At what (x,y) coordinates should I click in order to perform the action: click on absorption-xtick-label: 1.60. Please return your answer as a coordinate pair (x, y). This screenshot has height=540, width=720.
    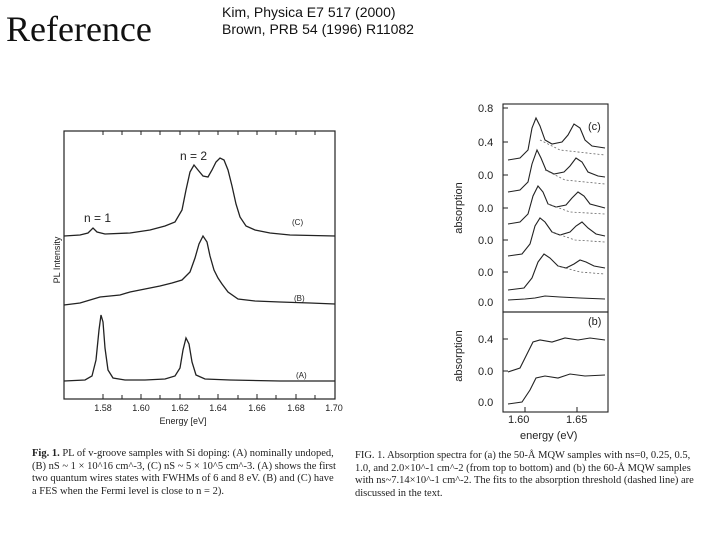
    Looking at the image, I should click on (518, 420).